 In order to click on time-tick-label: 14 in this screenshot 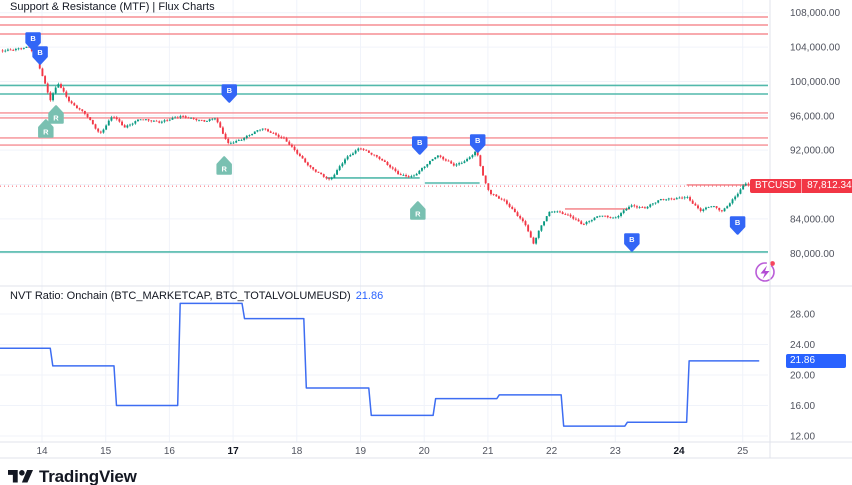, I will do `click(42, 451)`.